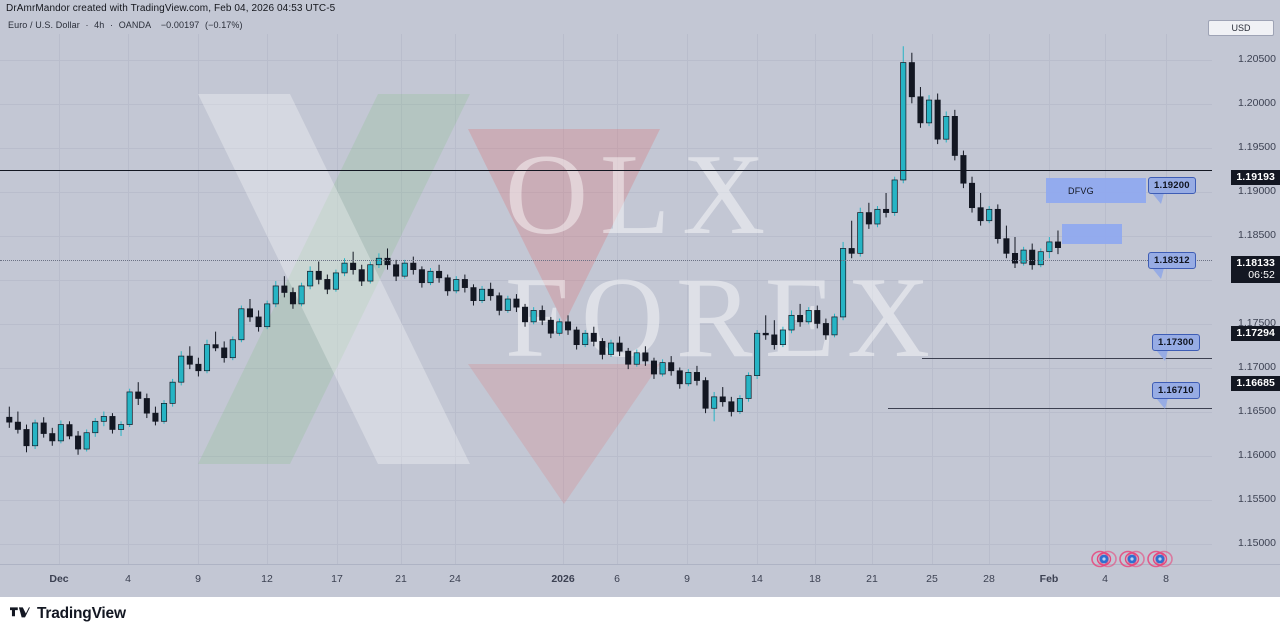 This screenshot has height=633, width=1280. I want to click on legend-interval: 4h, so click(99, 25).